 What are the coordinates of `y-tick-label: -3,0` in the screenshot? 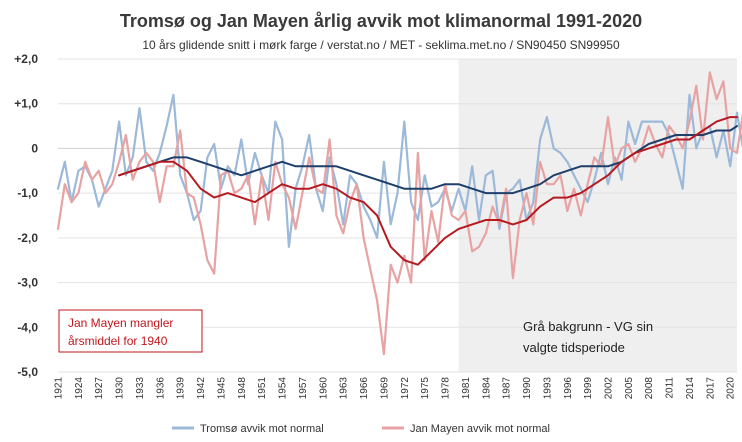 It's located at (27, 283).